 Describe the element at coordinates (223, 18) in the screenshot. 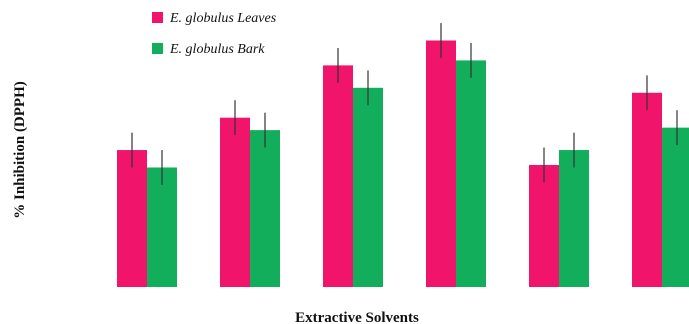

I see `legend-label-leaves: E. globulus Leaves` at that location.